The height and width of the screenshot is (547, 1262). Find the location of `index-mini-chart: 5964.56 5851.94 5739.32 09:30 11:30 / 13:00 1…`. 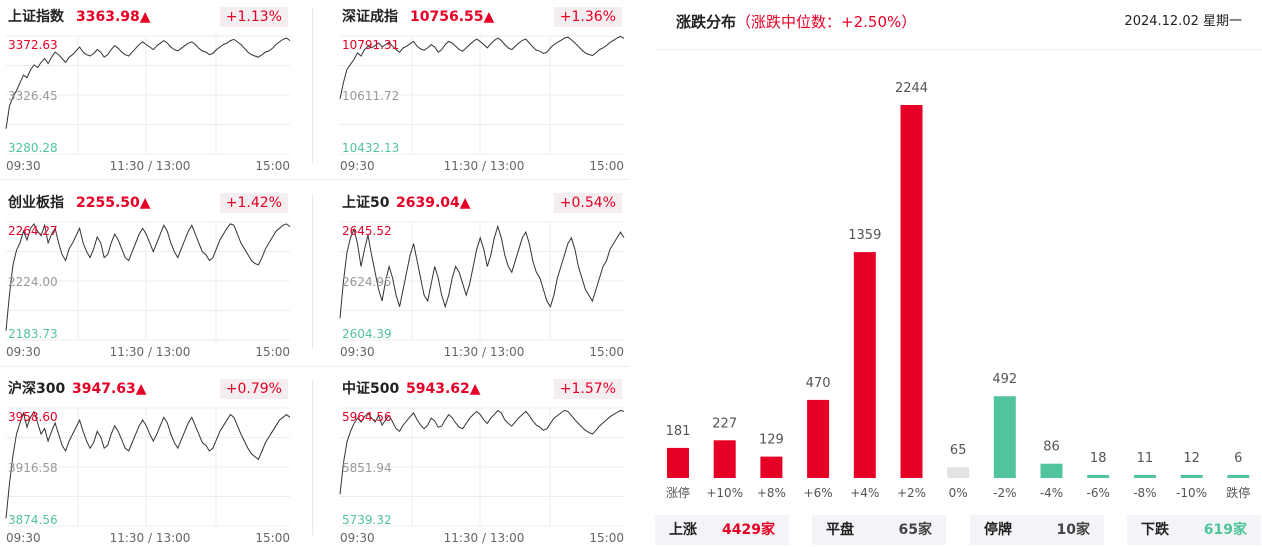

index-mini-chart: 5964.56 5851.94 5739.32 09:30 11:30 / 13:00 1… is located at coordinates (482, 476).